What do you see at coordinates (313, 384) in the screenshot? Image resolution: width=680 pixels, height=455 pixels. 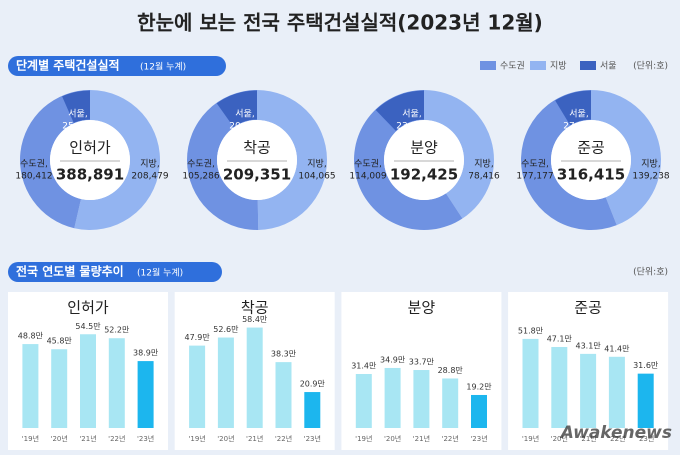 I see `bar-value-label: 20.9만` at bounding box center [313, 384].